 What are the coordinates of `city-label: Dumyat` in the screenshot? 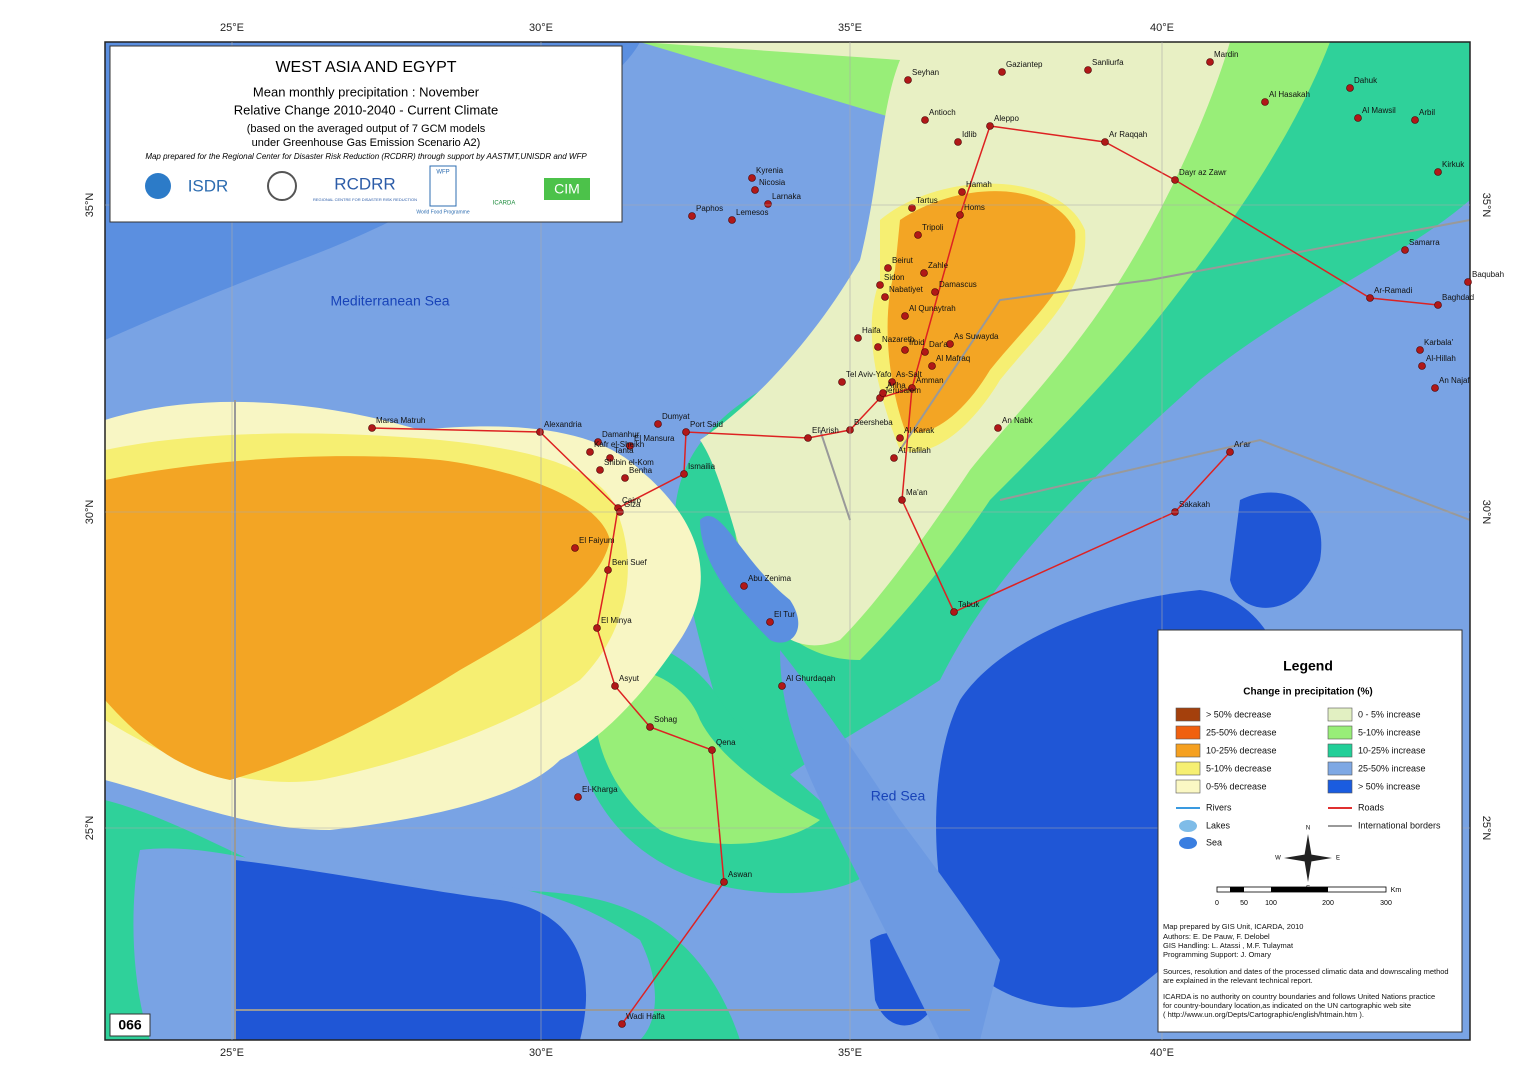 It's located at (676, 416).